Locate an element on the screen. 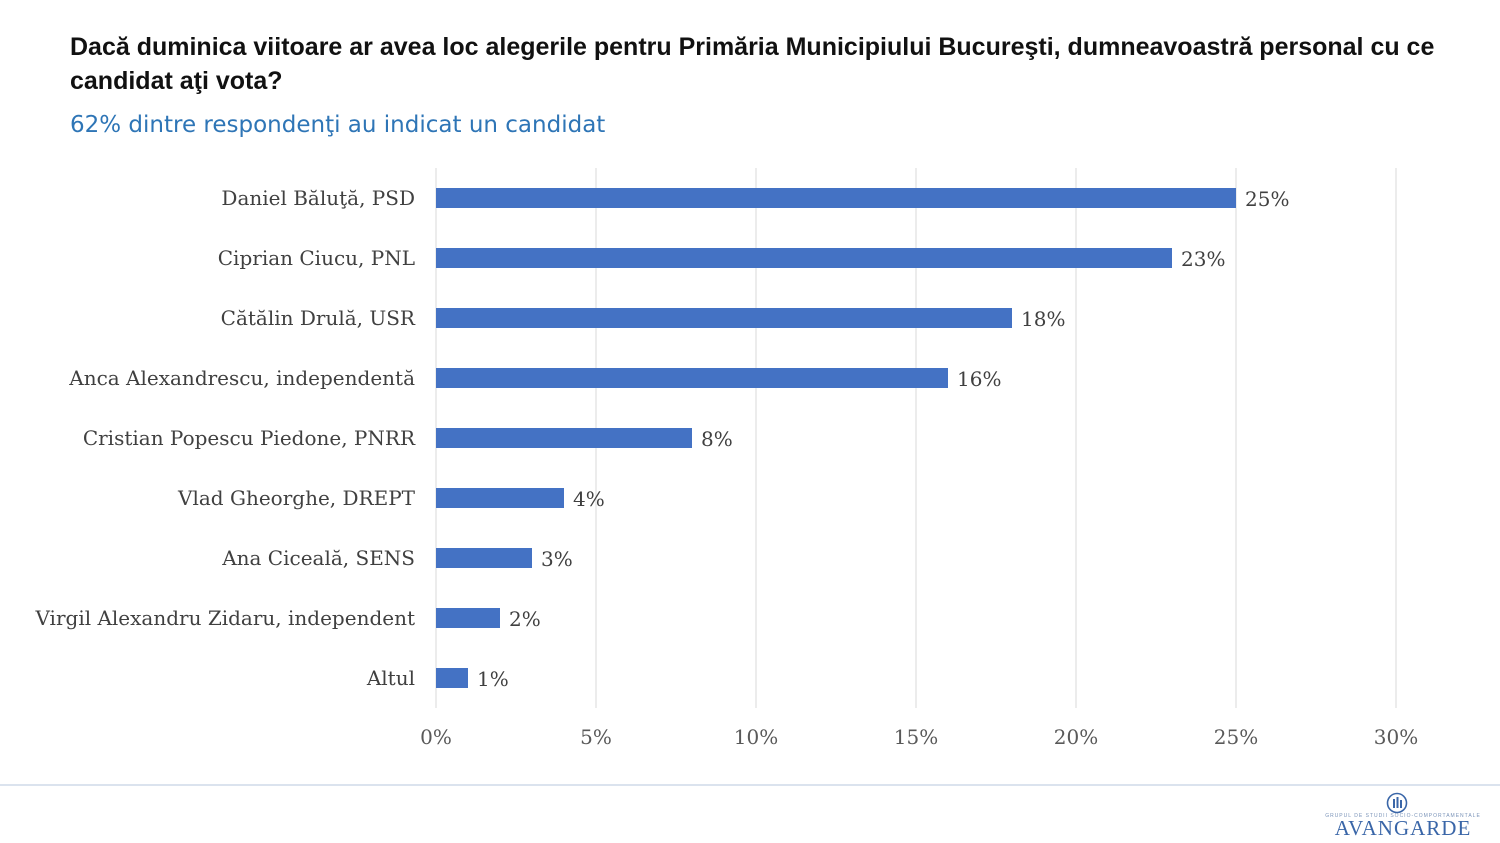 The image size is (1500, 843). data-label: 4% is located at coordinates (589, 499).